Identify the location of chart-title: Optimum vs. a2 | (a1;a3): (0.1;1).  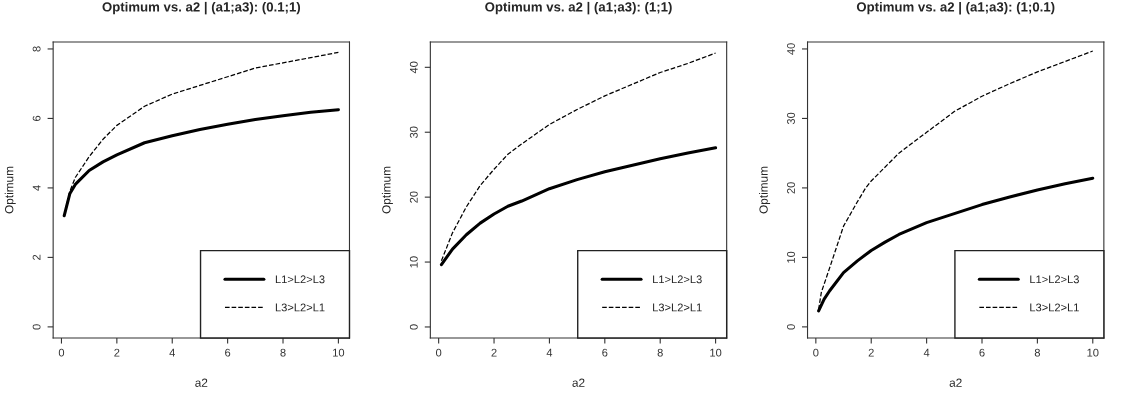
(201, 8).